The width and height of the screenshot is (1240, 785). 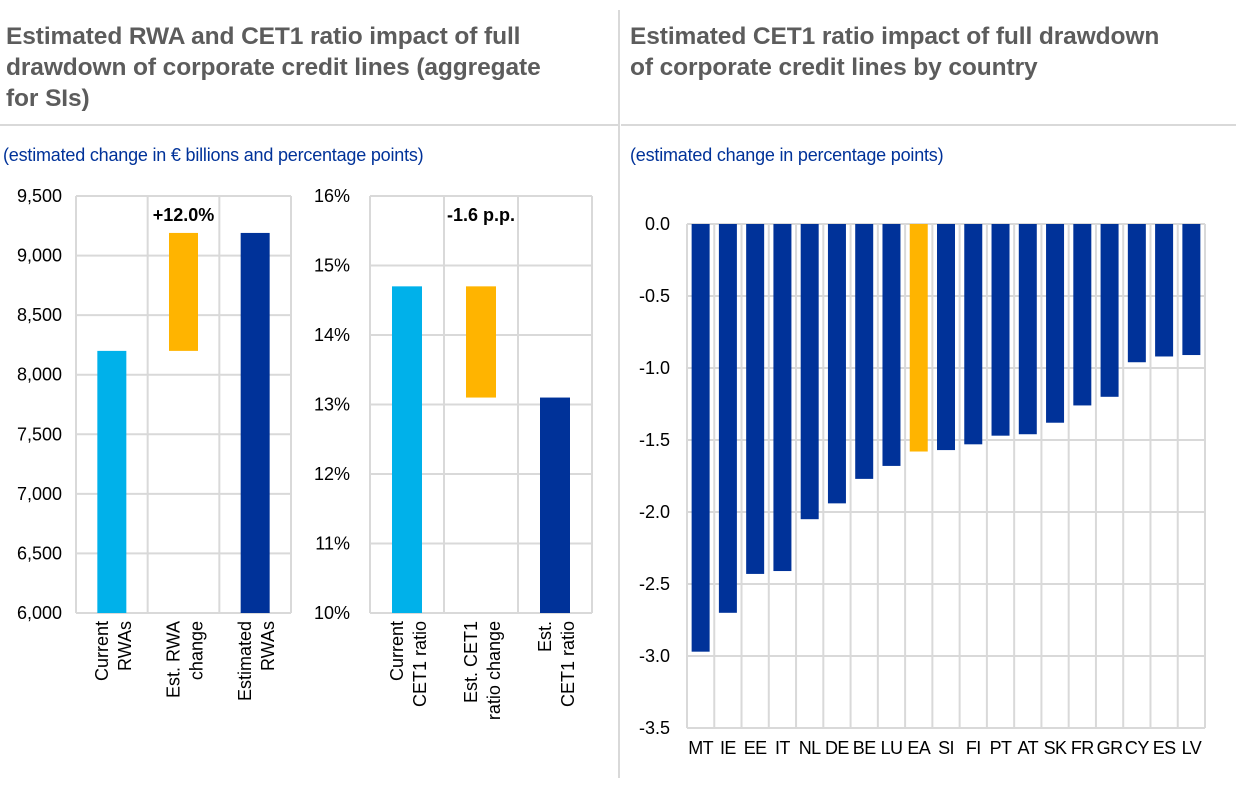 I want to click on x-category-label: NL, so click(x=810, y=748).